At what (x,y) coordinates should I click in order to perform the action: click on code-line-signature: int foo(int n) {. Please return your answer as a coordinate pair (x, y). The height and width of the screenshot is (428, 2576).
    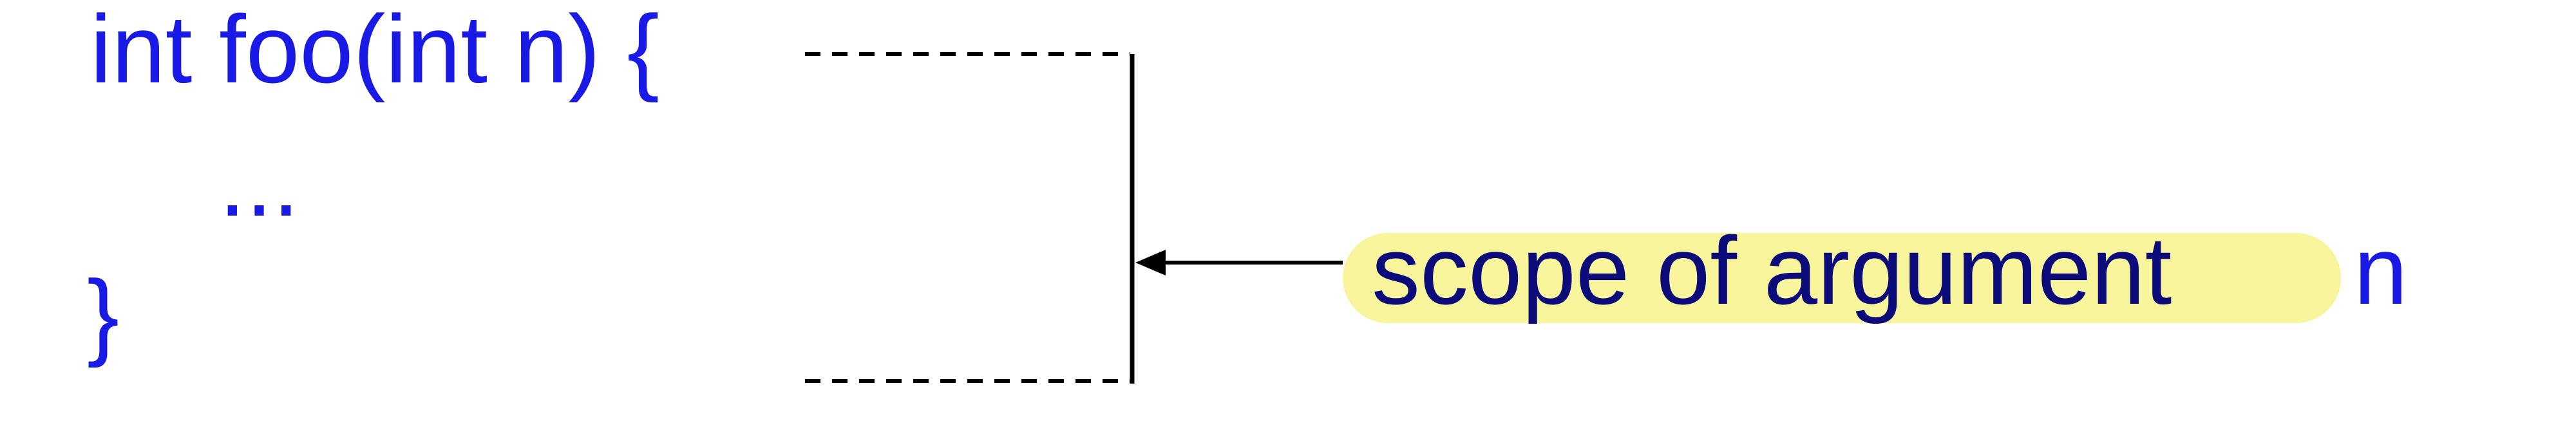
    Looking at the image, I should click on (374, 51).